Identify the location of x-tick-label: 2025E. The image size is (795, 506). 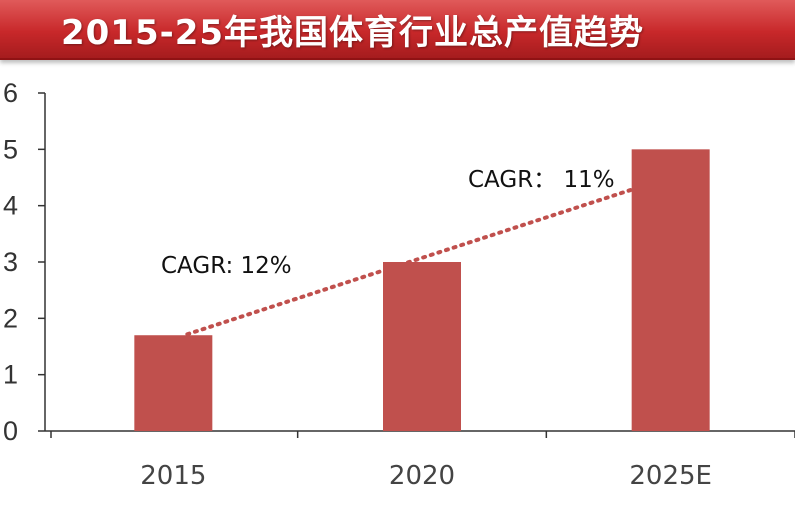
(670, 476).